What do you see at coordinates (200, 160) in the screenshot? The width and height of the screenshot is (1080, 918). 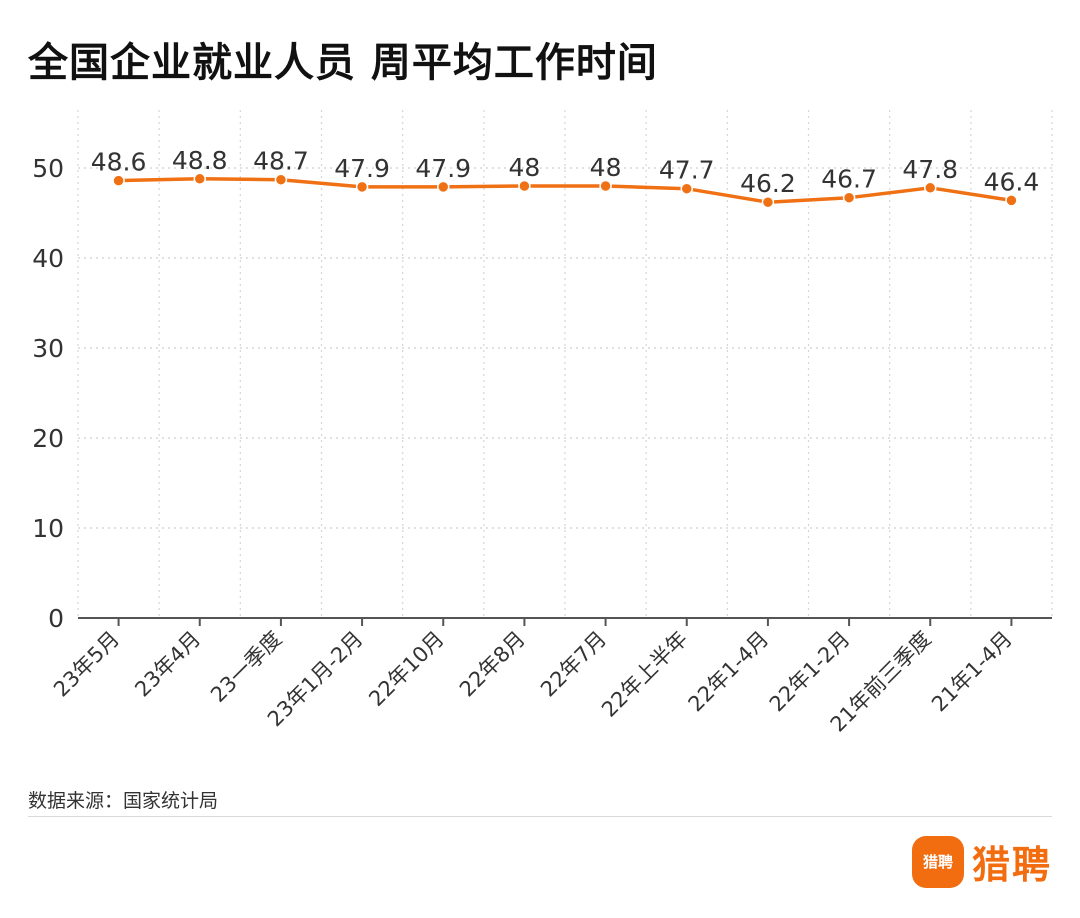 I see `data-label: 48.8` at bounding box center [200, 160].